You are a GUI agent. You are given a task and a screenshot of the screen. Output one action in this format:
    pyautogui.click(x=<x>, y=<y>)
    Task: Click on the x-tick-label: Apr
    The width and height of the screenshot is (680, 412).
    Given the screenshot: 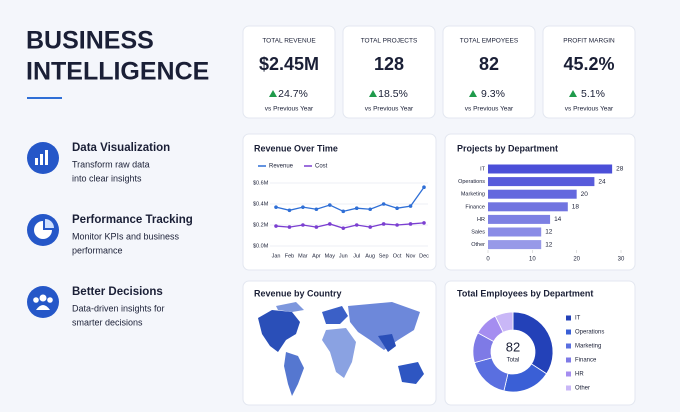 What is the action you would take?
    pyautogui.click(x=316, y=256)
    